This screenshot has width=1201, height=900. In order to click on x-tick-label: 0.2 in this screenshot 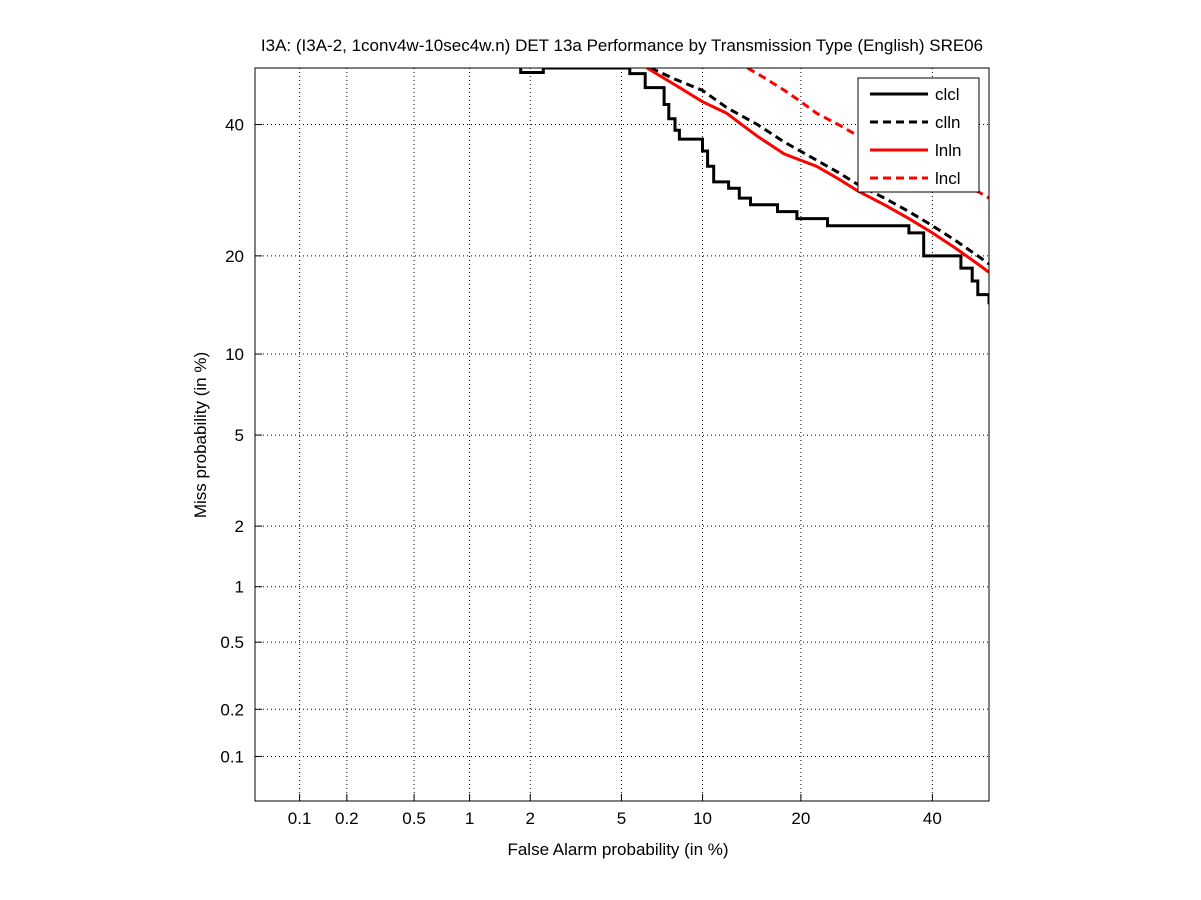, I will do `click(347, 818)`.